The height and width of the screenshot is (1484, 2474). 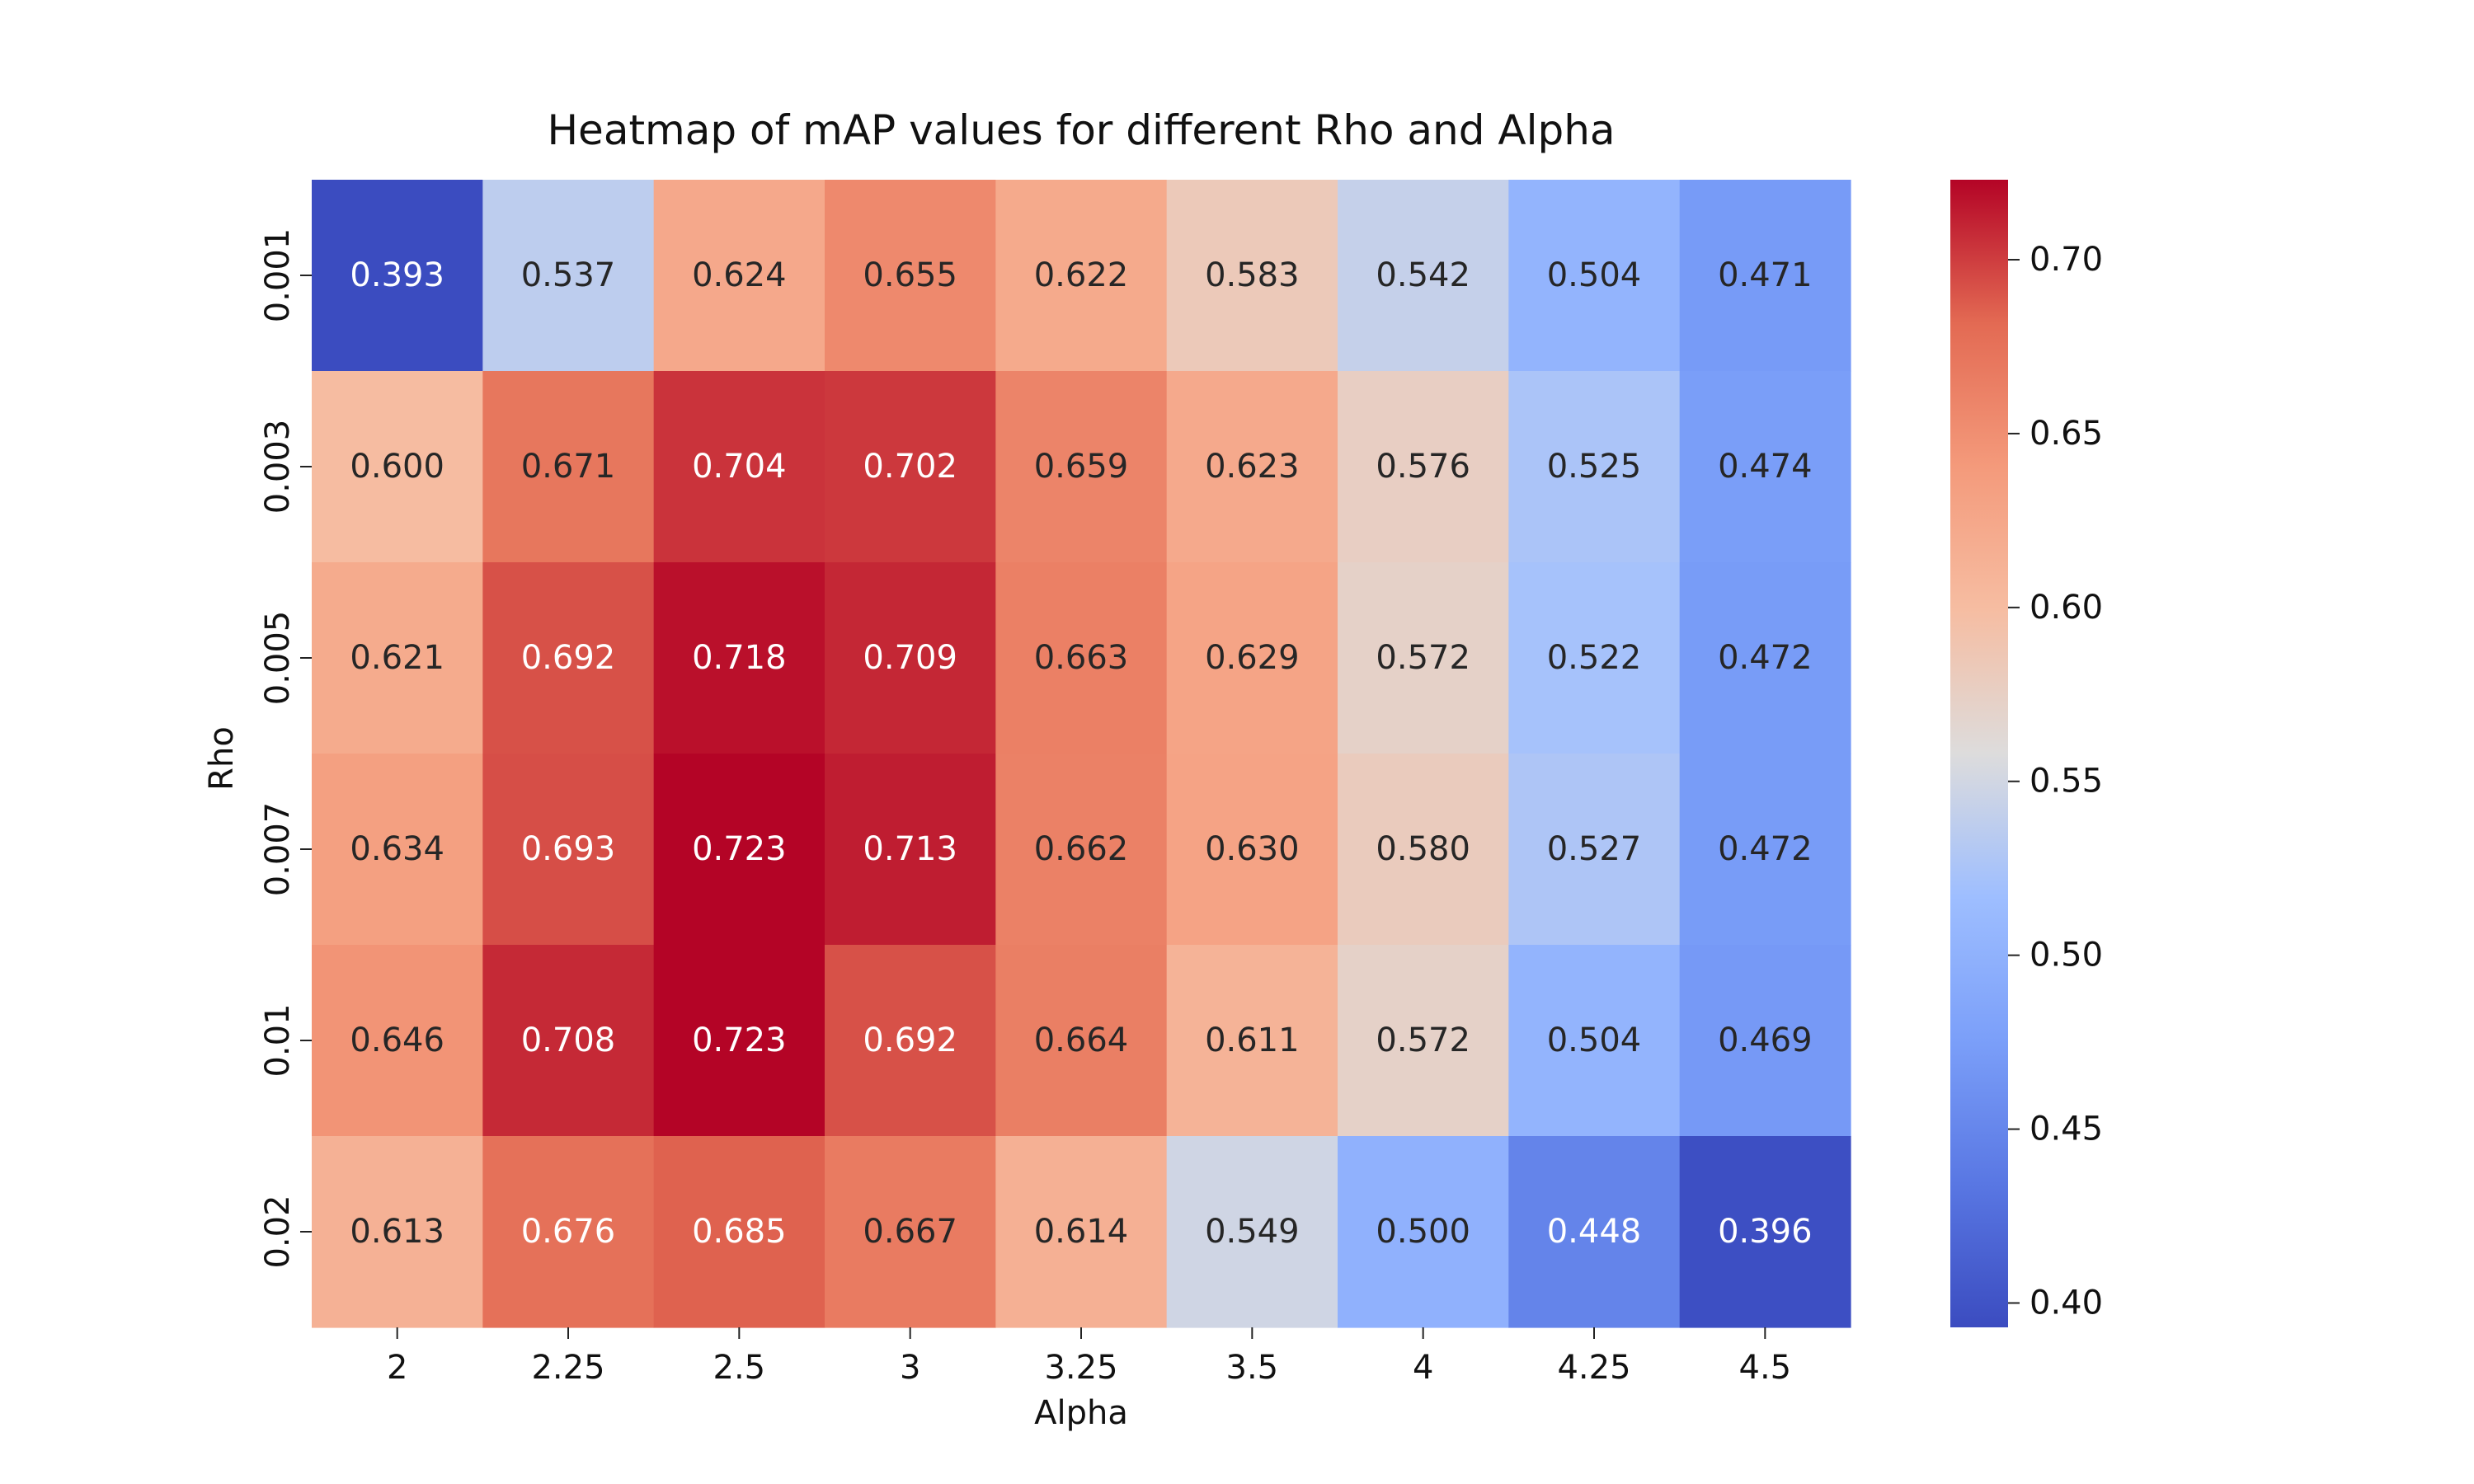 What do you see at coordinates (910, 275) in the screenshot?
I see `heatmap-cell-value: 0.655` at bounding box center [910, 275].